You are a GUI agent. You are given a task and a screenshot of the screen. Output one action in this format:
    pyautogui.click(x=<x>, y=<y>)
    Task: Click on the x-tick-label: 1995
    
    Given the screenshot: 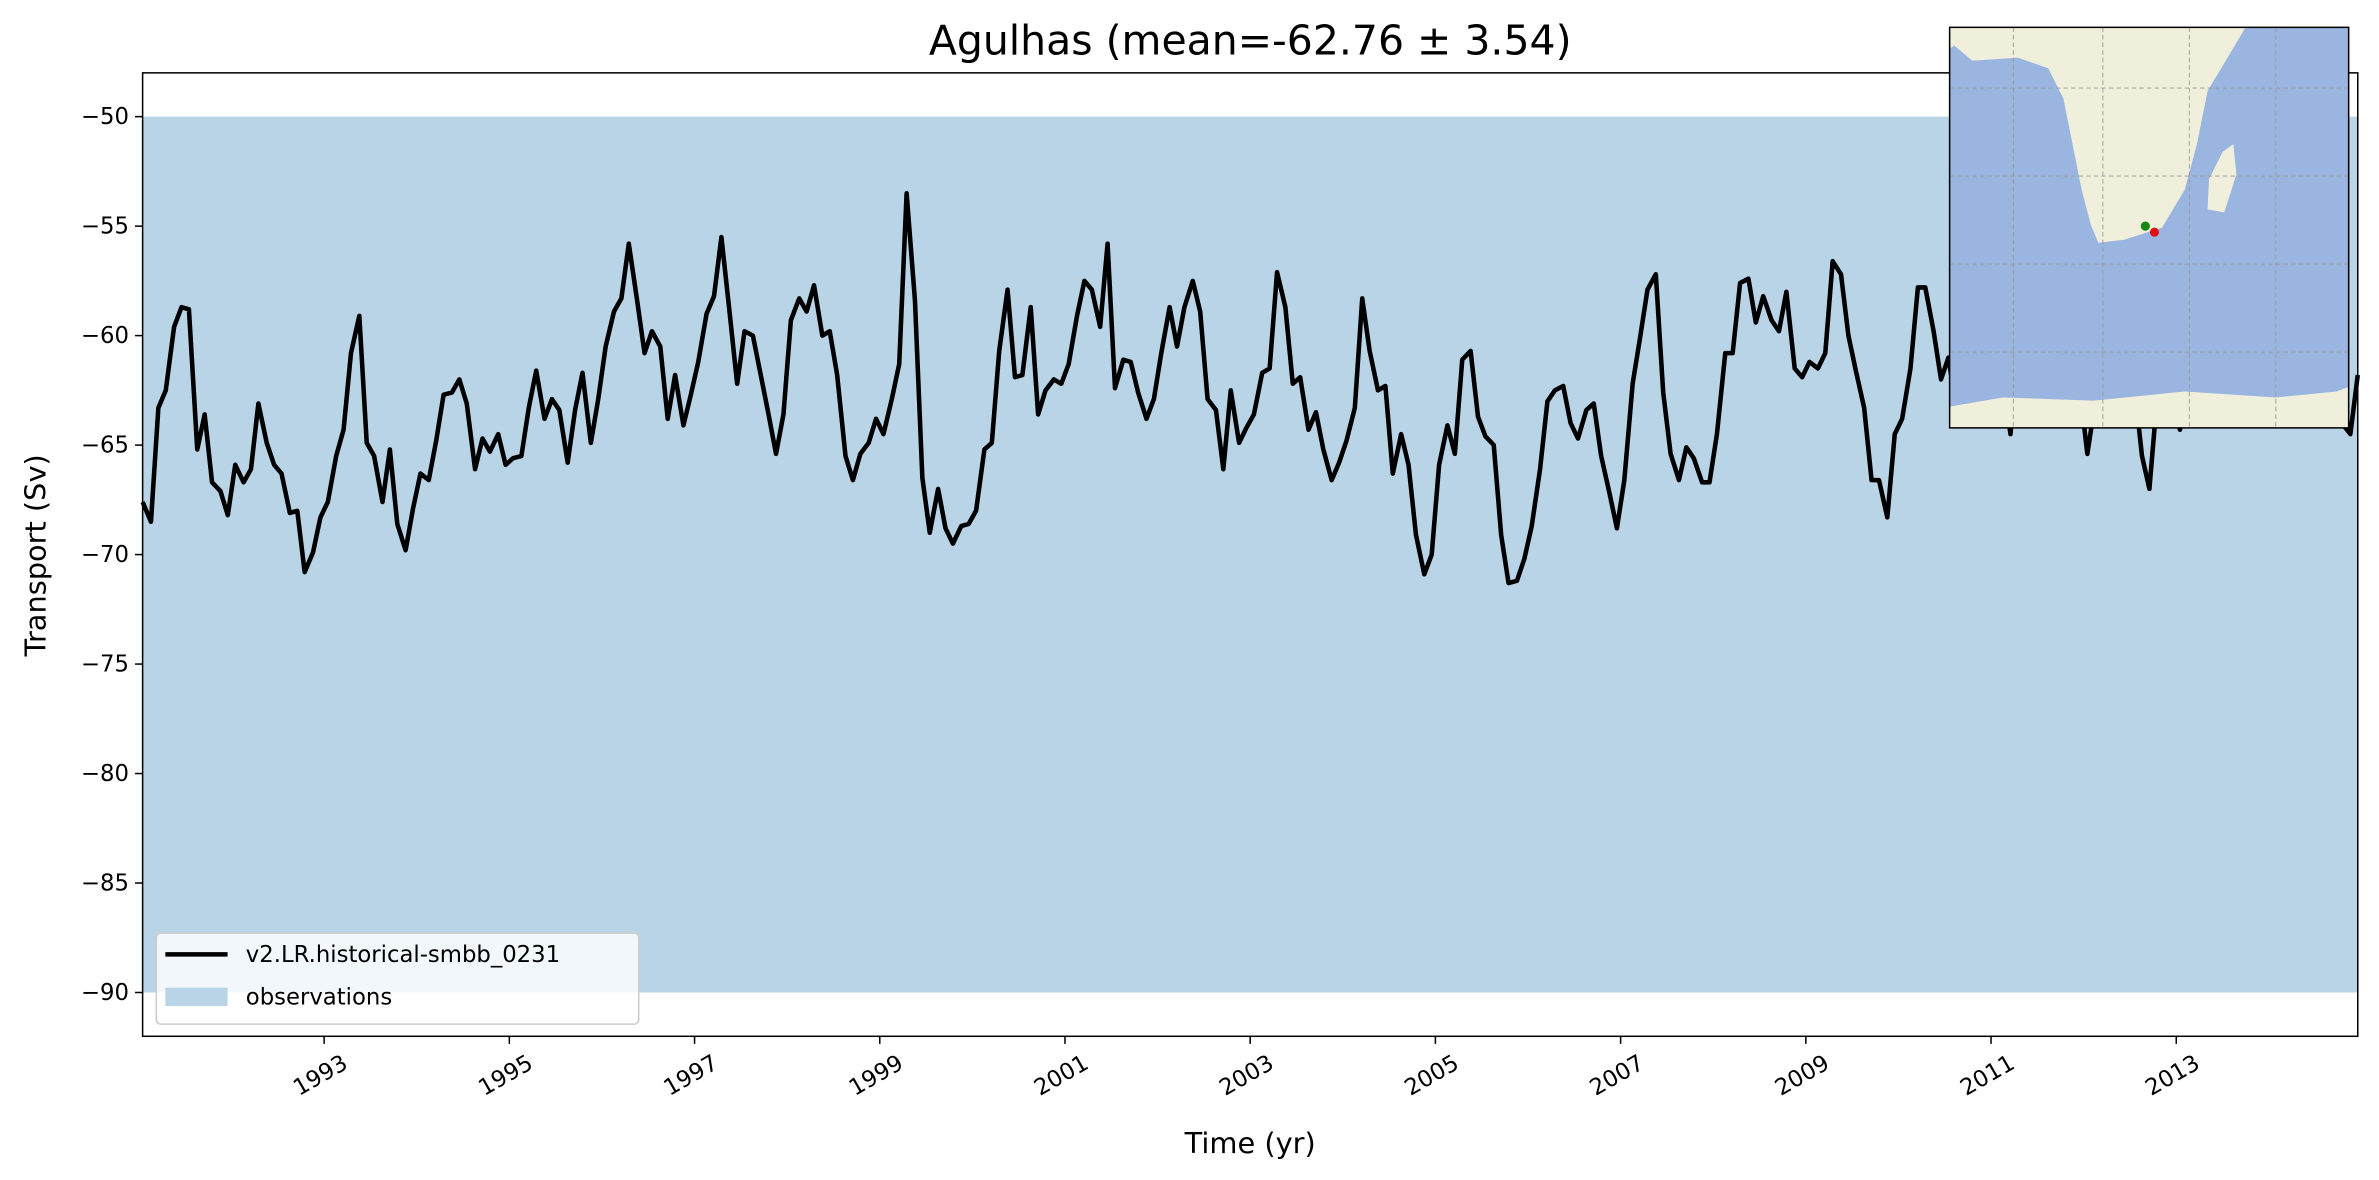 What is the action you would take?
    pyautogui.click(x=505, y=1075)
    